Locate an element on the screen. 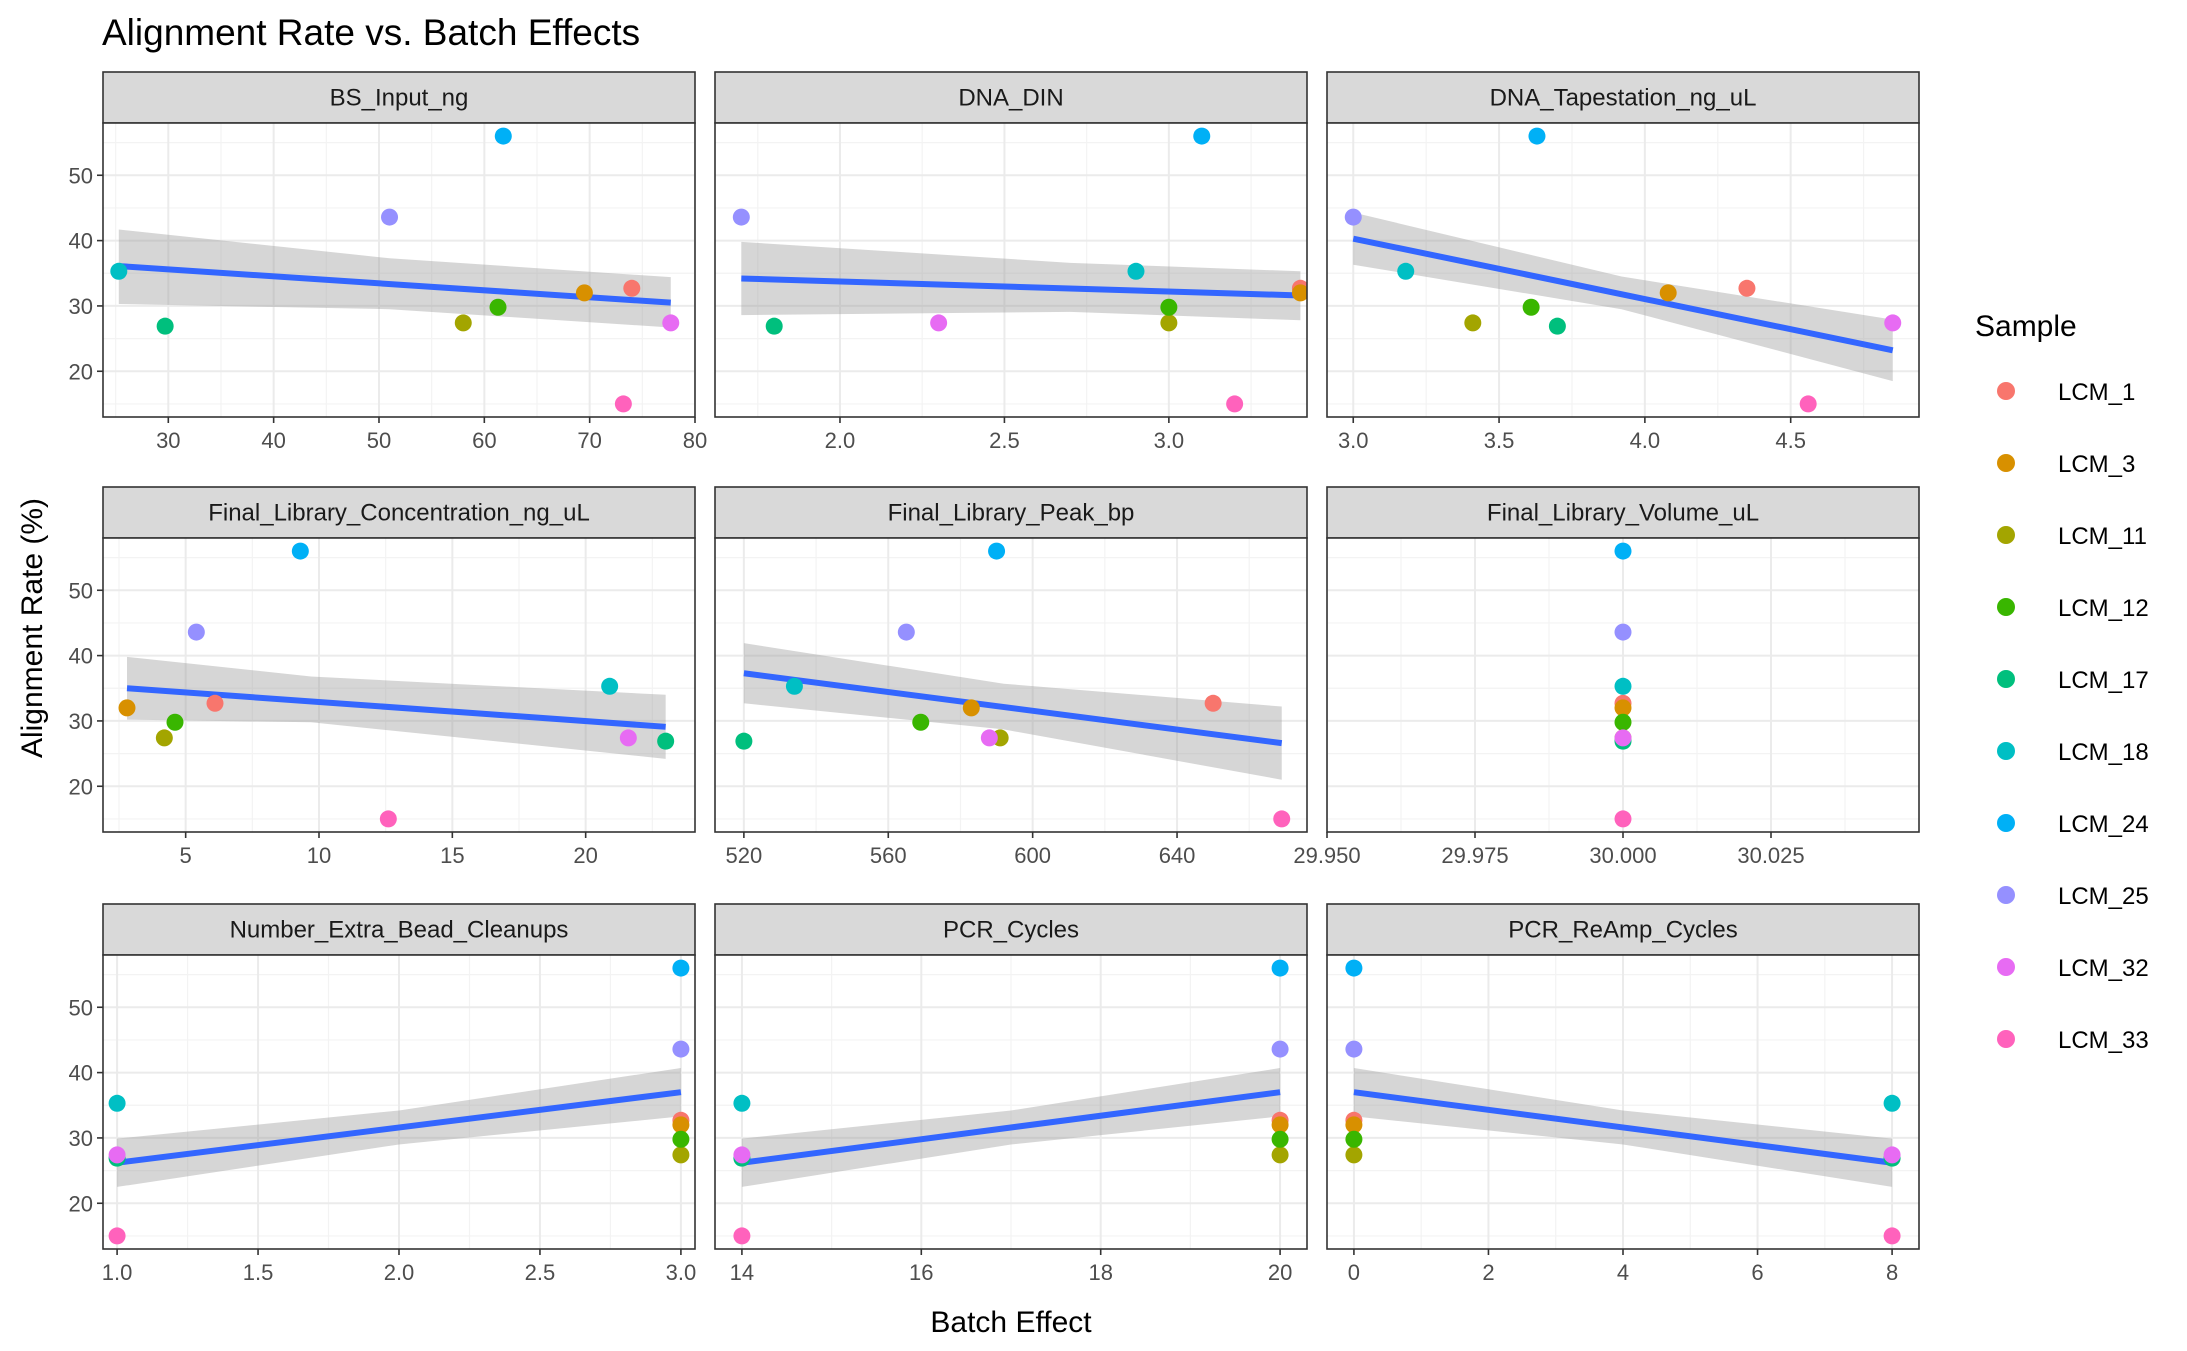 The image size is (2187, 1351). facet-panel: PCR_Cycles 14 16 18 20 is located at coordinates (1011, 1094).